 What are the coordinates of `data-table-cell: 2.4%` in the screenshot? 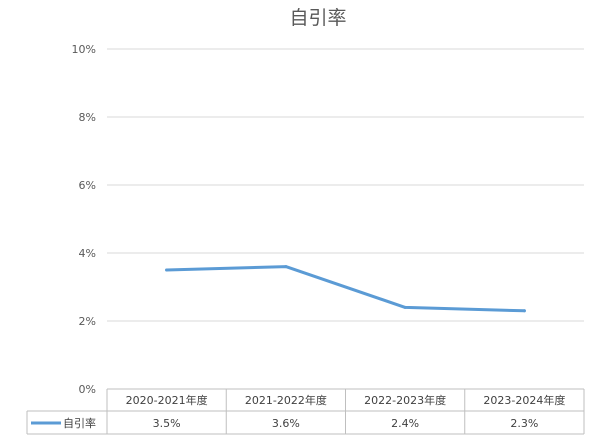 It's located at (405, 423).